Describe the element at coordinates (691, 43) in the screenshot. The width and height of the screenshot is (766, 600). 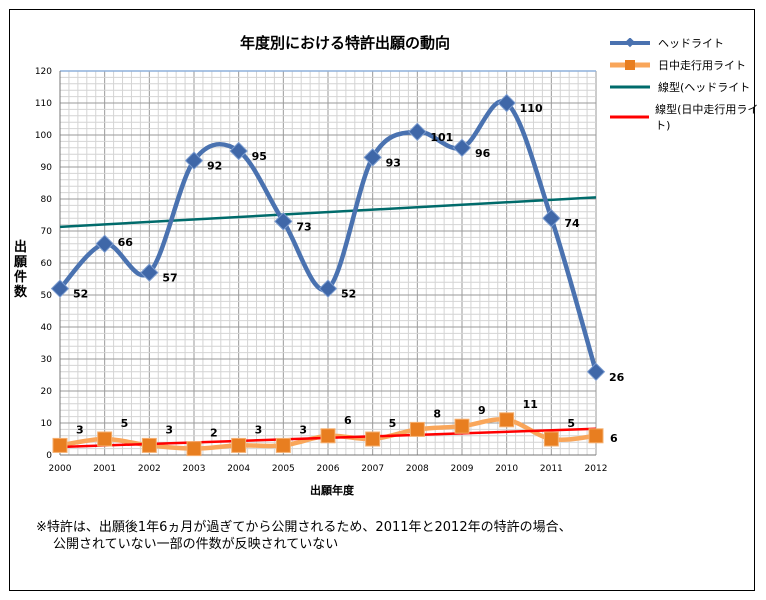
I see `legend-label: ヘッドライト` at that location.